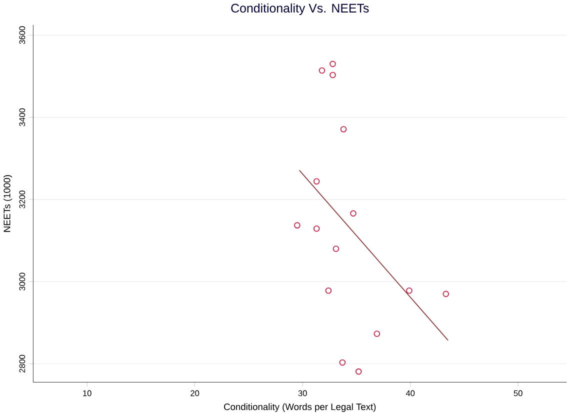 The width and height of the screenshot is (567, 415). Describe the element at coordinates (22, 117) in the screenshot. I see `y-tick-label: 3400` at that location.